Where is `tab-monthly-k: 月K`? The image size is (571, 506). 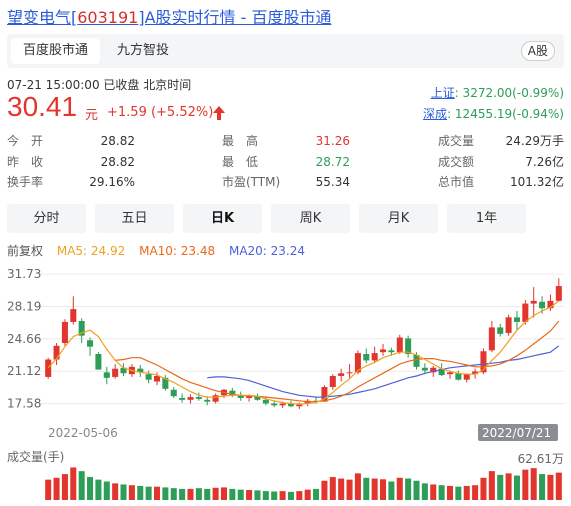 tab-monthly-k: 月K is located at coordinates (398, 218).